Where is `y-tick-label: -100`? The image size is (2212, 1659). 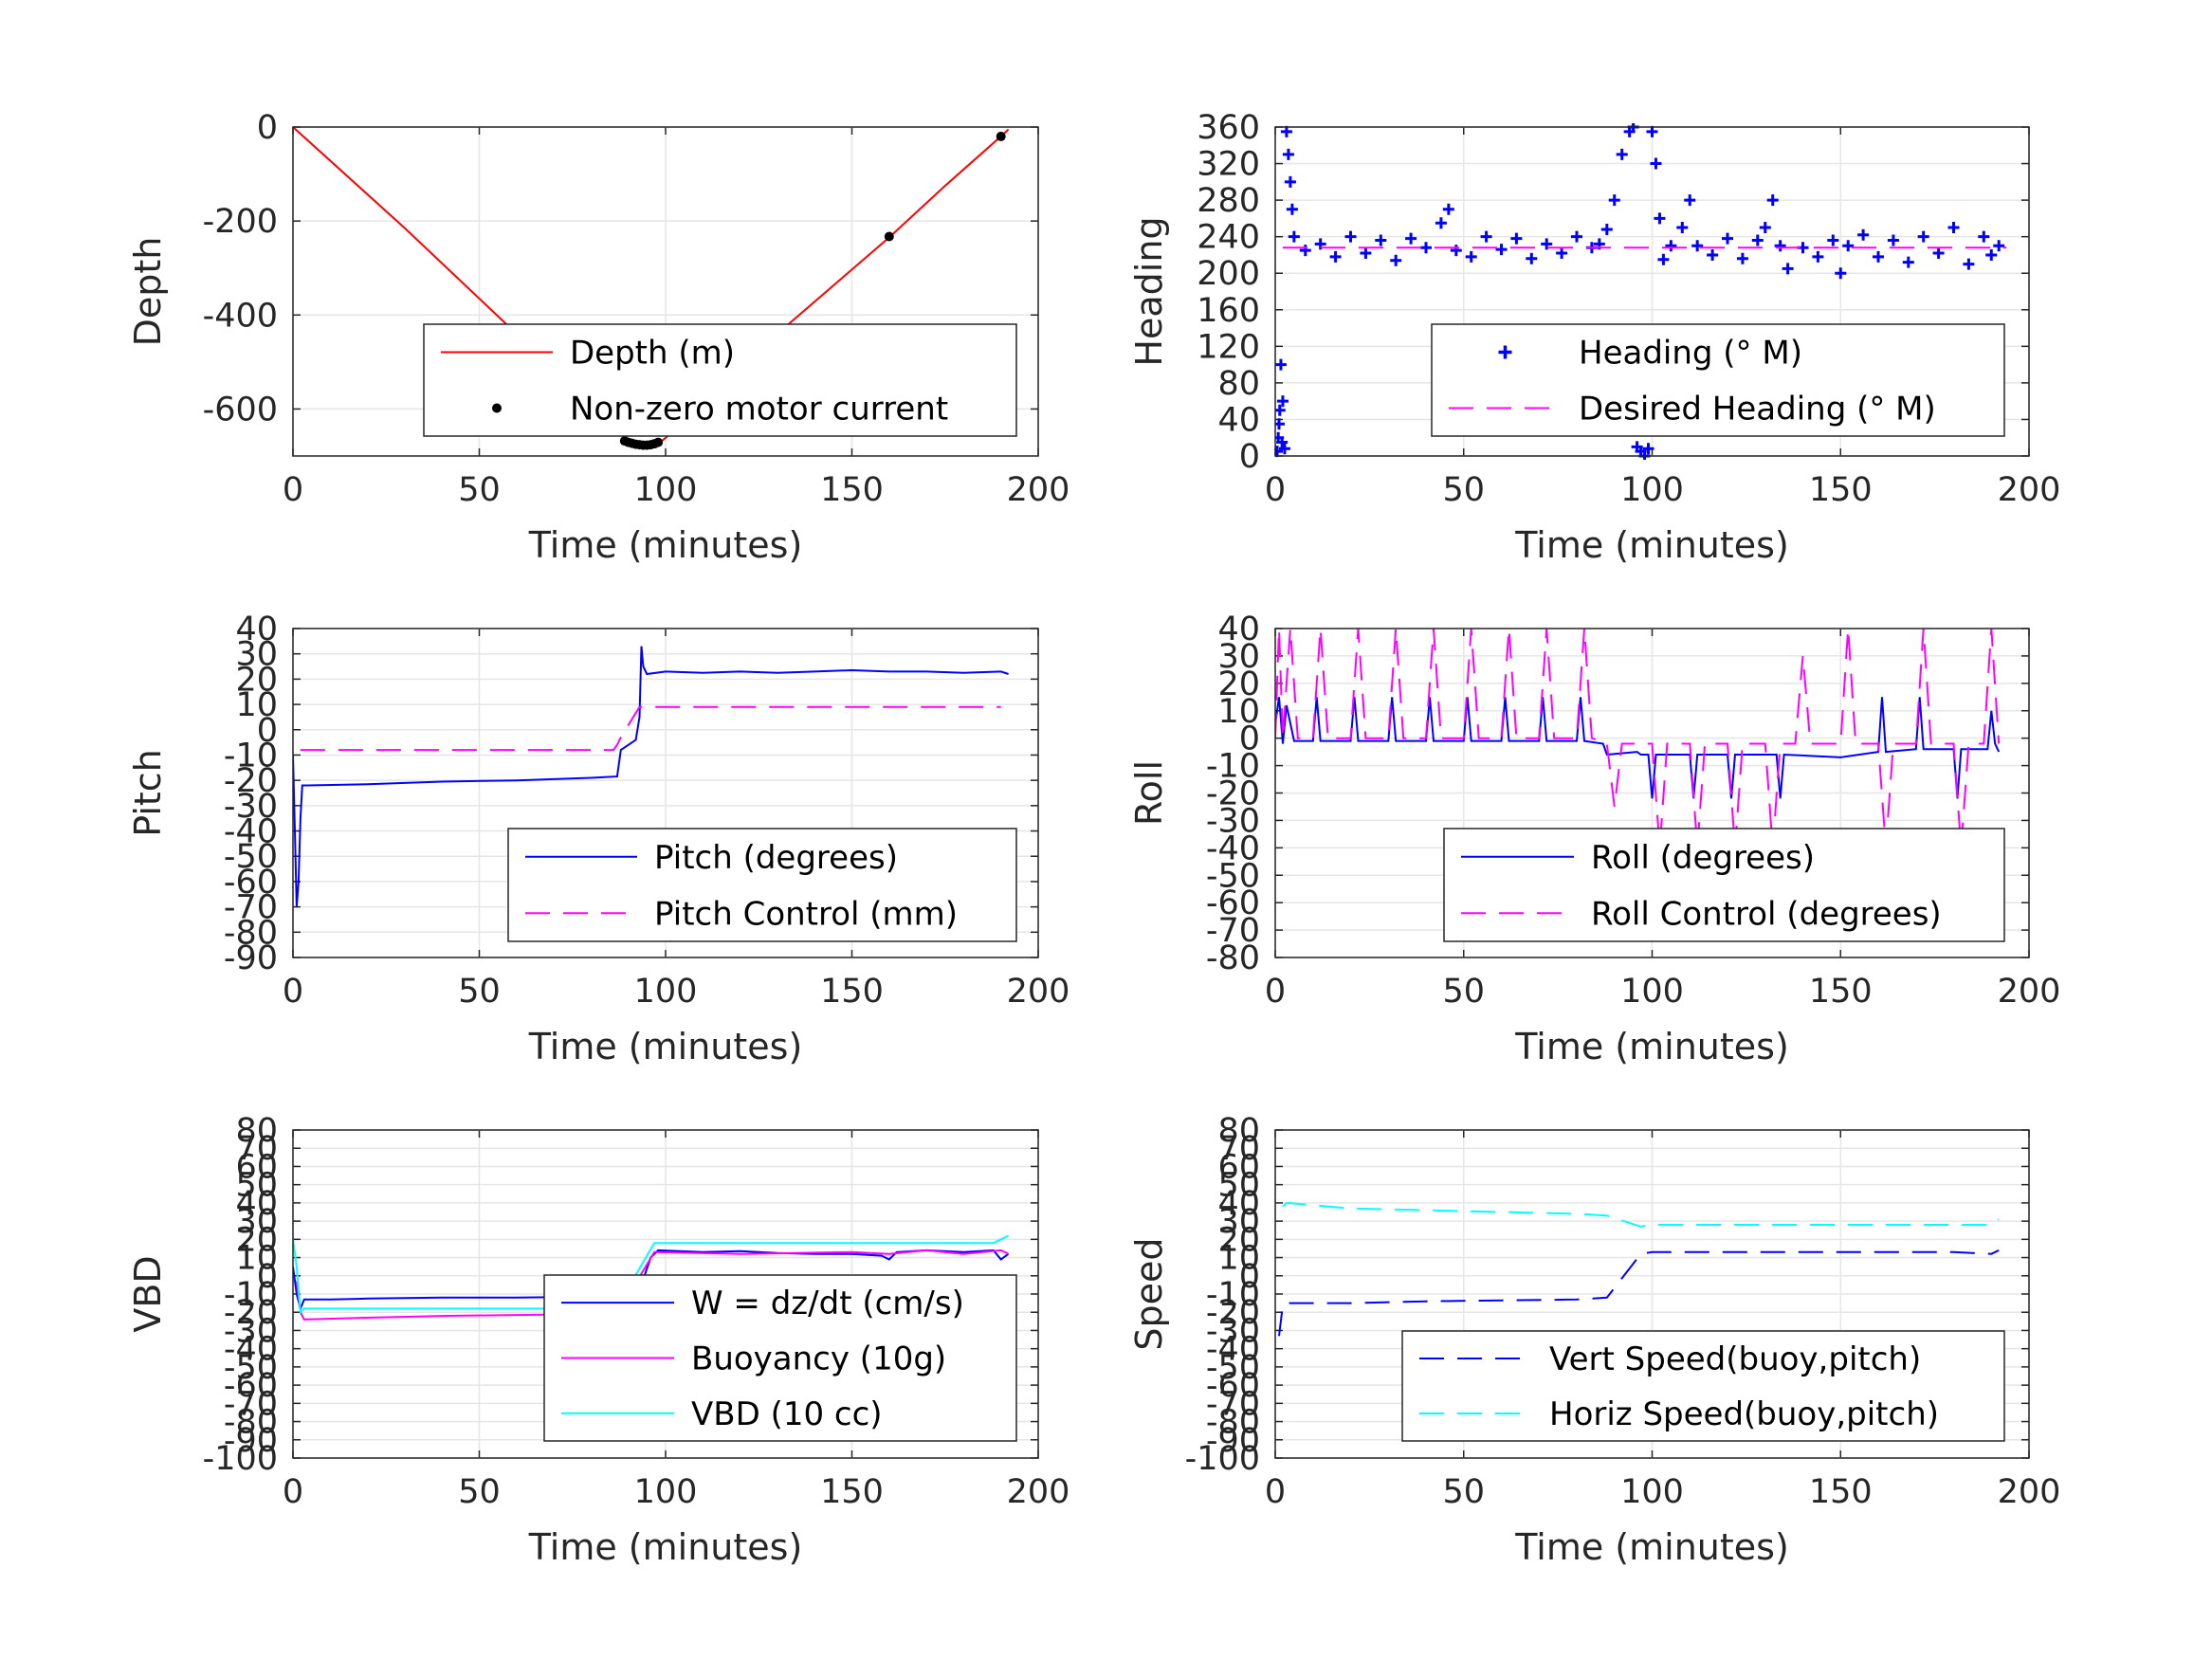 y-tick-label: -100 is located at coordinates (240, 1459).